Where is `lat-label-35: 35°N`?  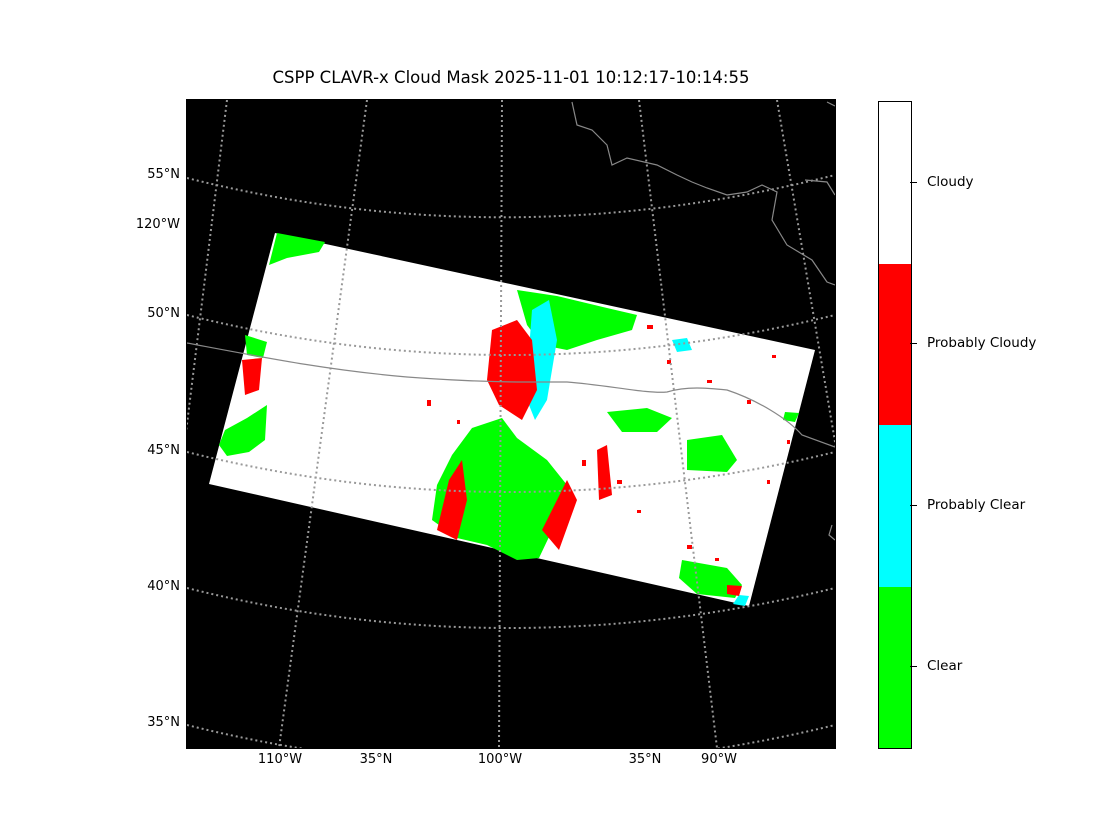
lat-label-35: 35°N is located at coordinates (163, 722).